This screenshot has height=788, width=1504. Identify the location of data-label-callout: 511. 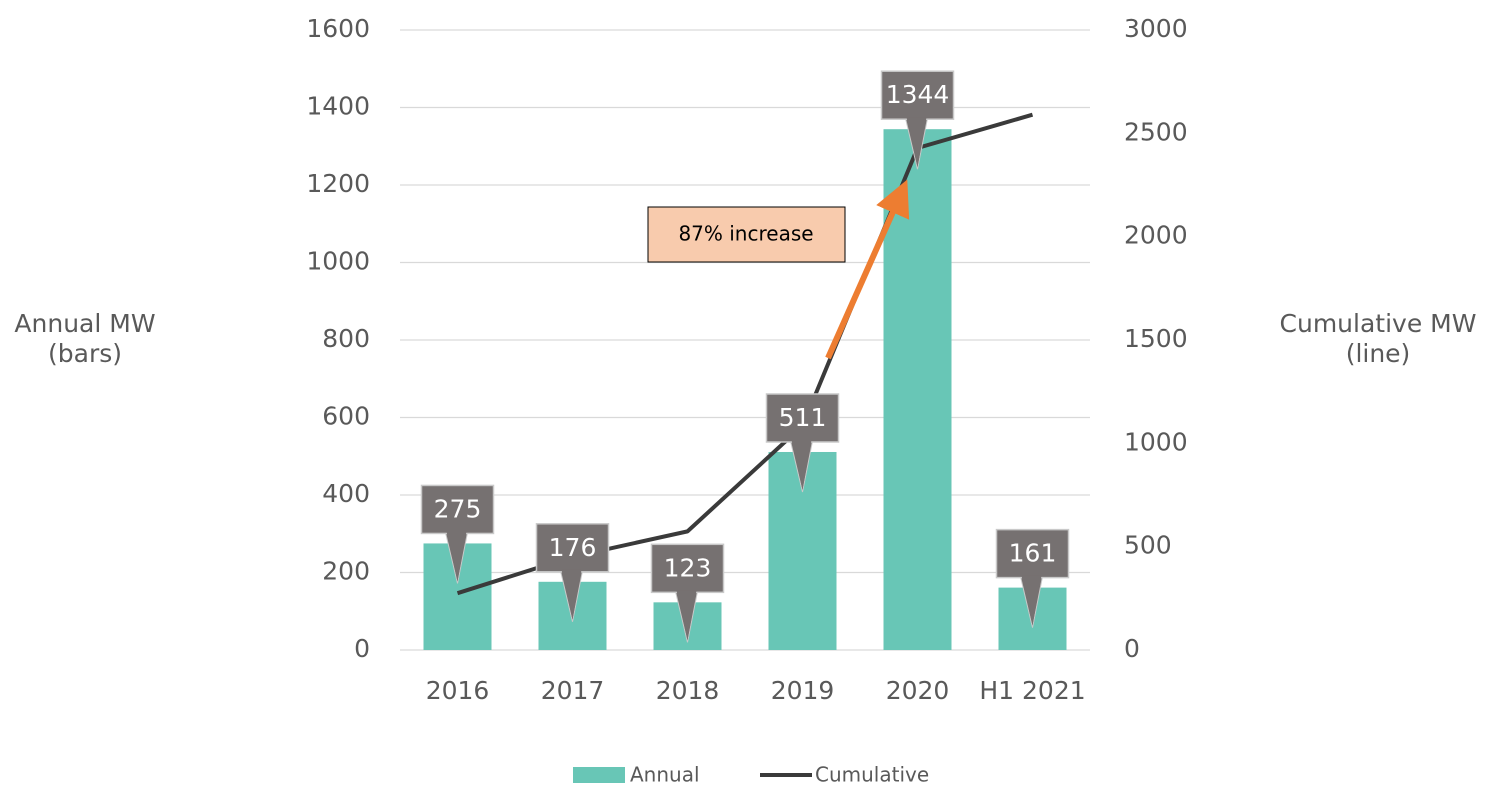
(802, 443).